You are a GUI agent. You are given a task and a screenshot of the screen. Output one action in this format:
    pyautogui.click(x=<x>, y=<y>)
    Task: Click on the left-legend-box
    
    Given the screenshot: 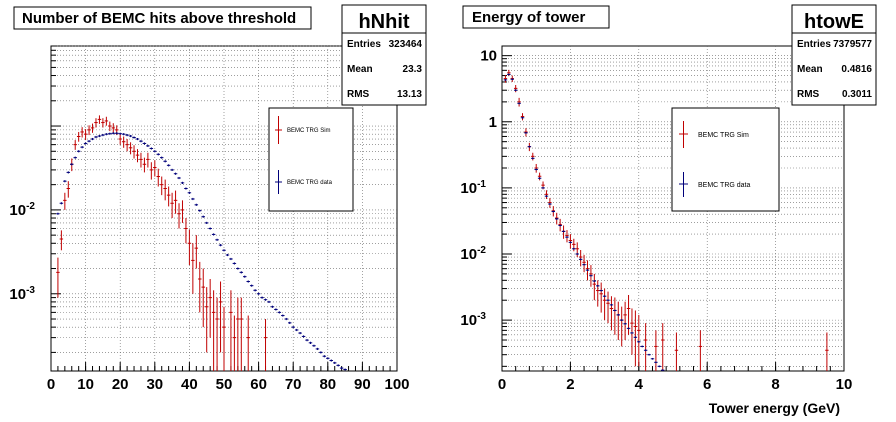 What is the action you would take?
    pyautogui.click(x=311, y=159)
    